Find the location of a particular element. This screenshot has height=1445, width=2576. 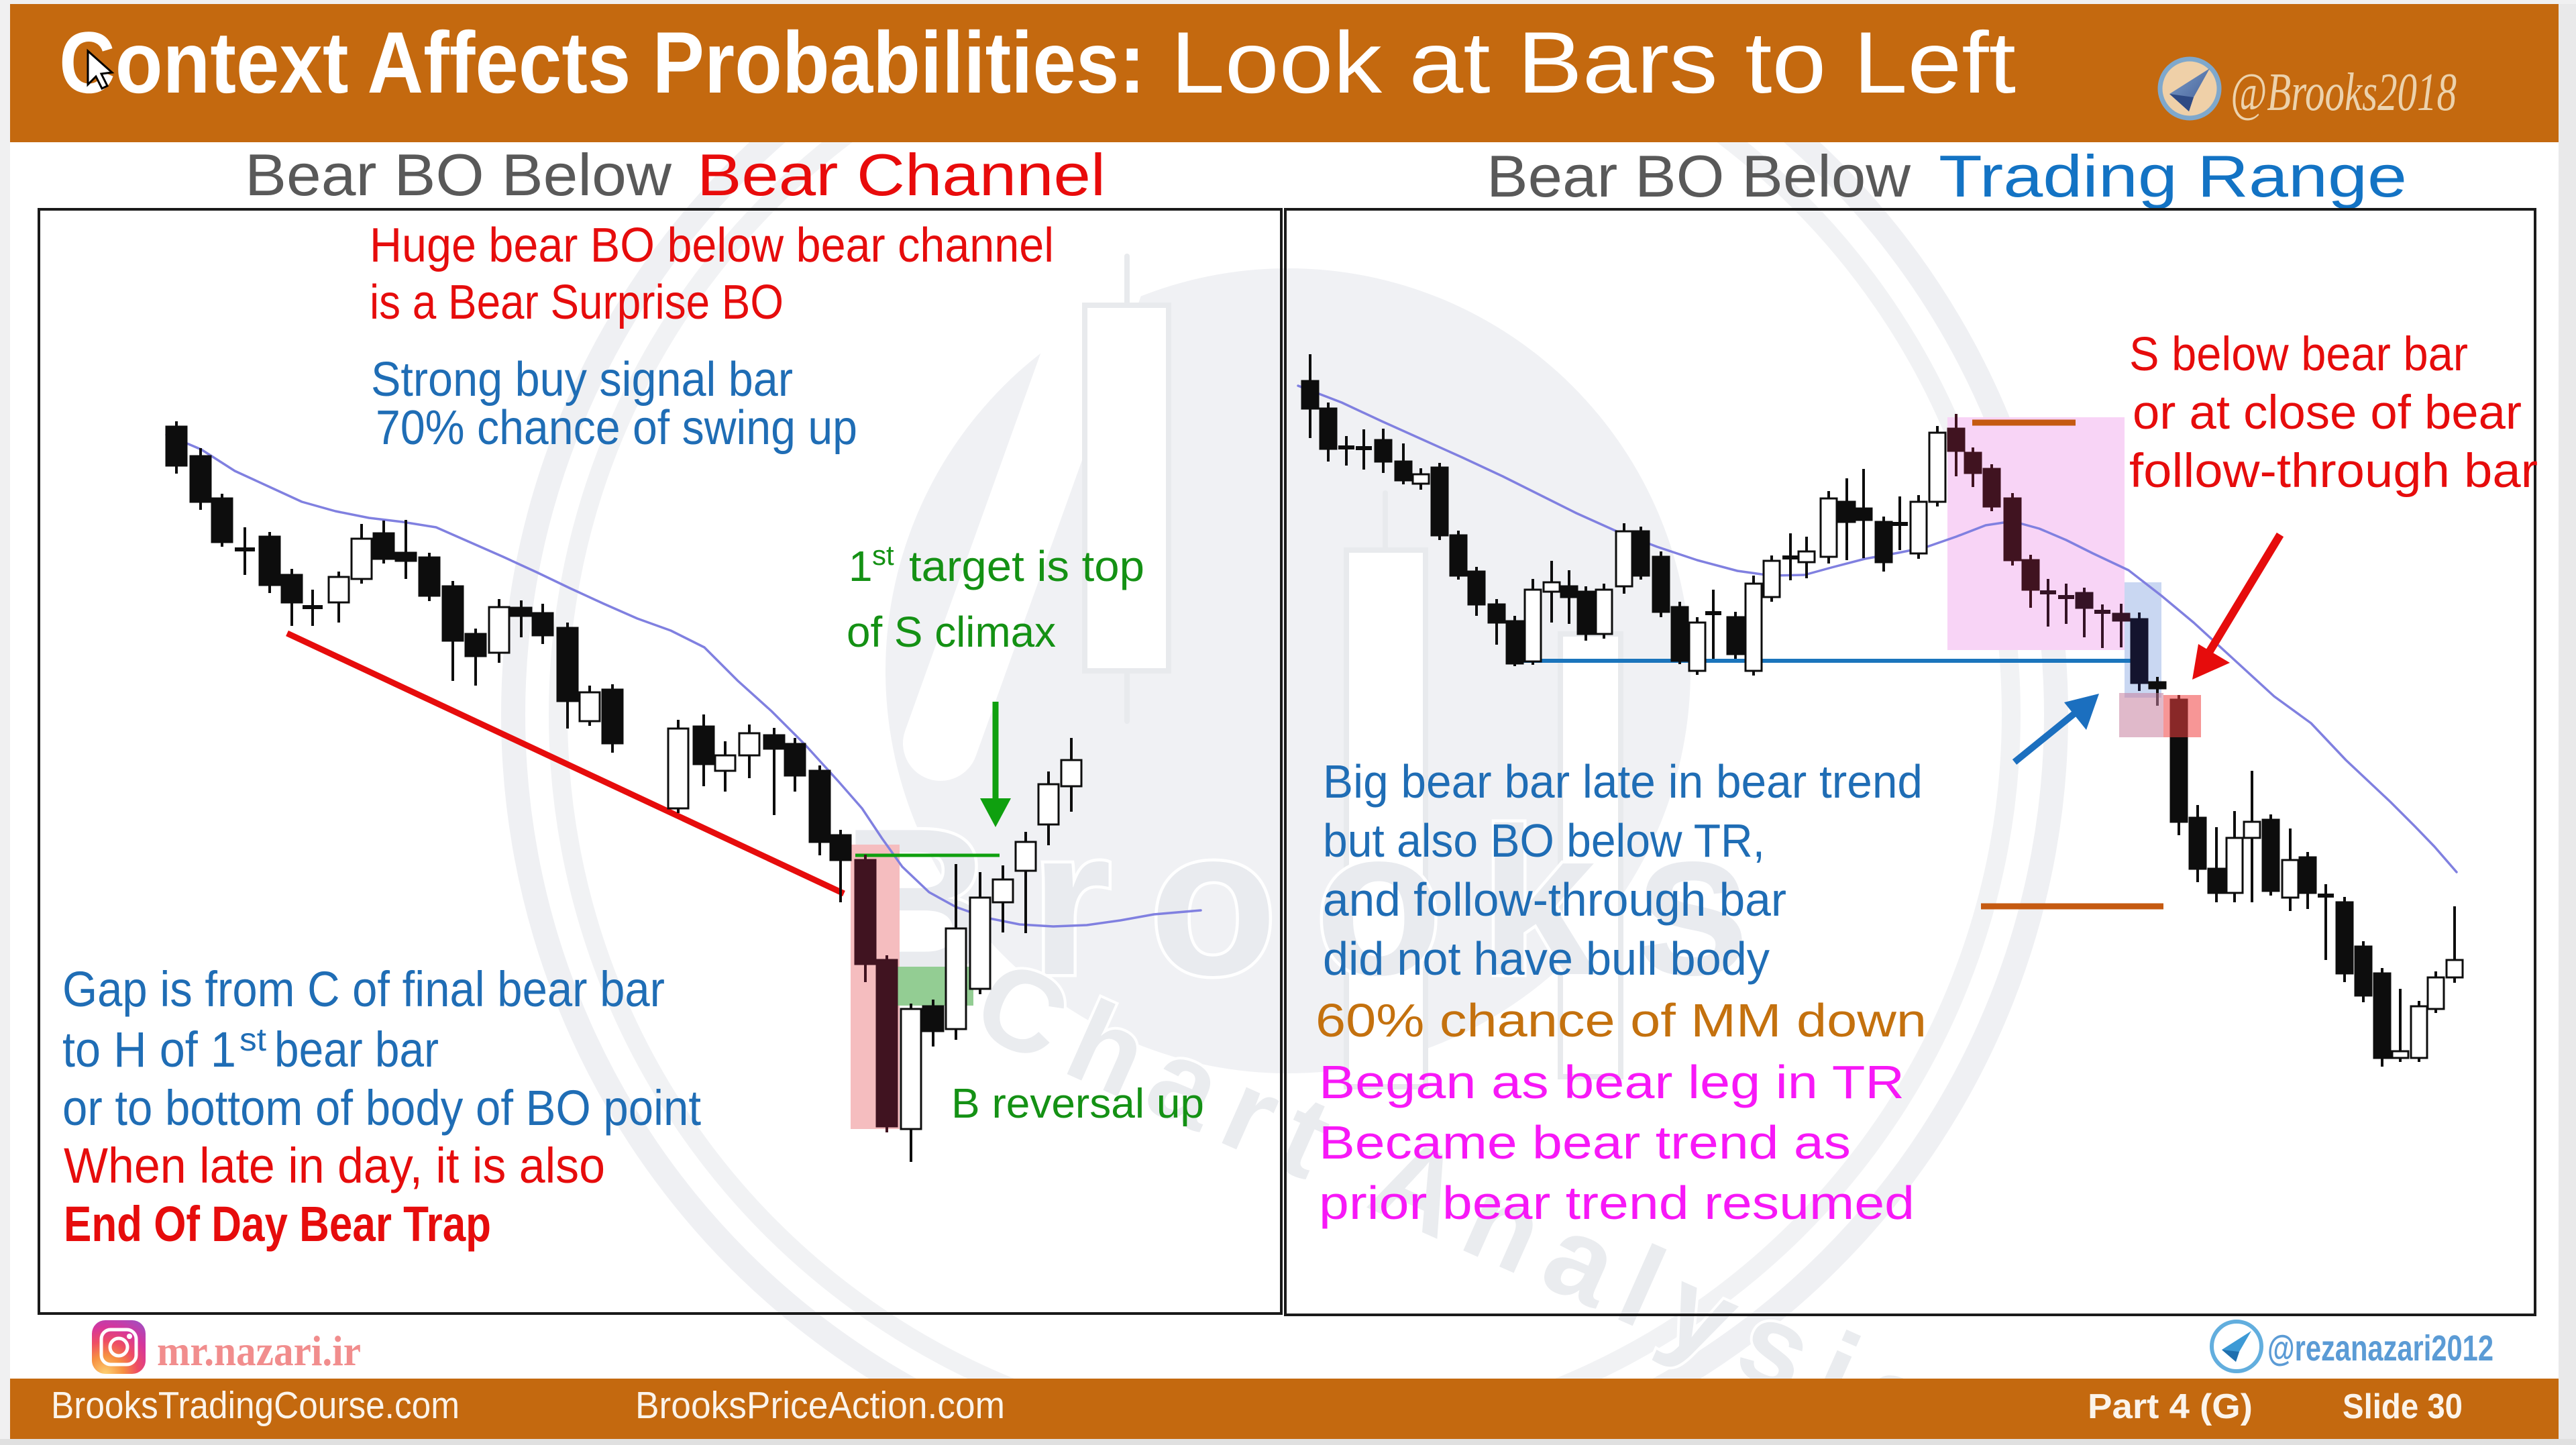

svg-text: is a Bear Surprise BO is located at coordinates (577, 302).